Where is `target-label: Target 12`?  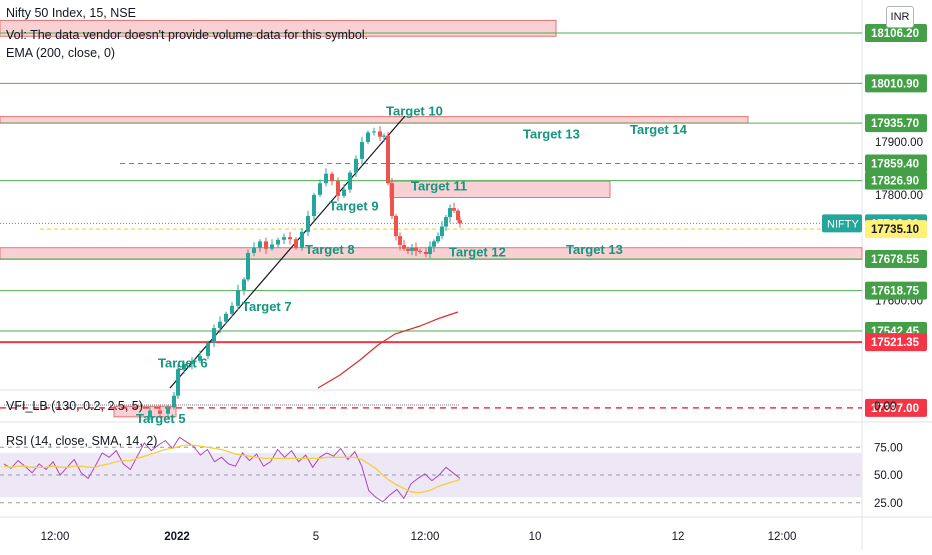
target-label: Target 12 is located at coordinates (477, 252).